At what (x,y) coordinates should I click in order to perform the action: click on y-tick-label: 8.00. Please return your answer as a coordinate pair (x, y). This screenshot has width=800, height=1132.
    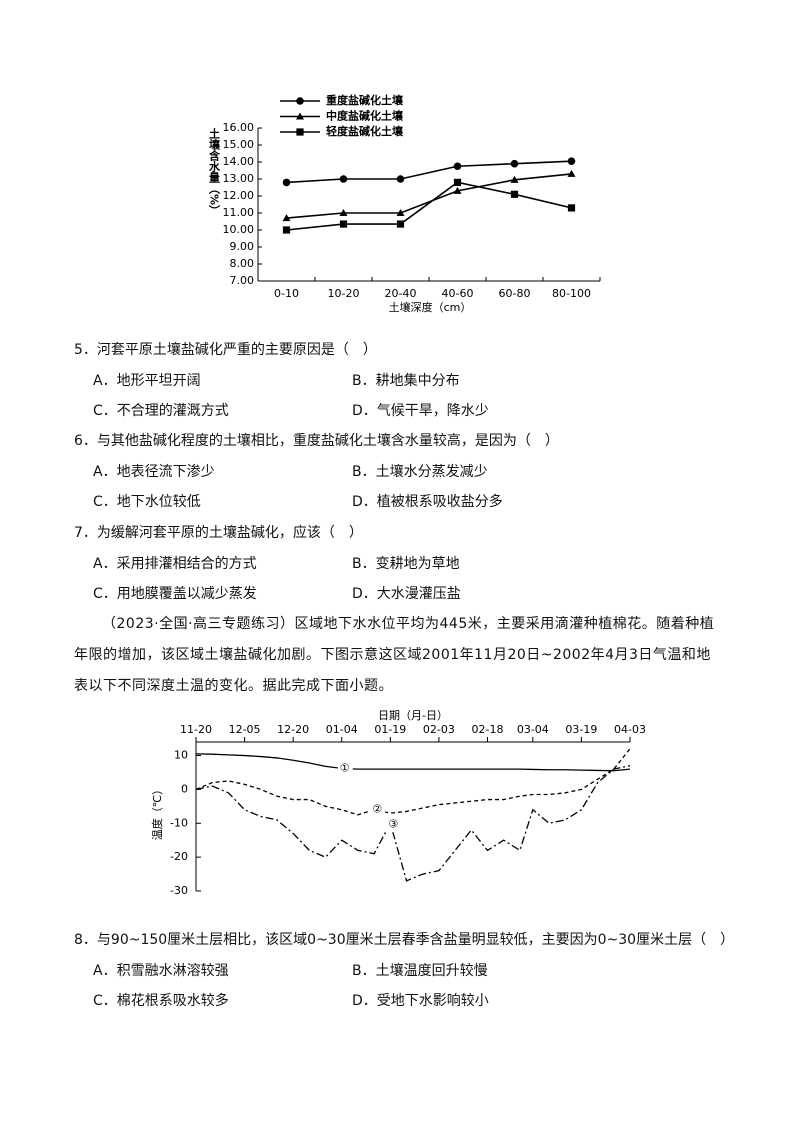
    Looking at the image, I should click on (242, 263).